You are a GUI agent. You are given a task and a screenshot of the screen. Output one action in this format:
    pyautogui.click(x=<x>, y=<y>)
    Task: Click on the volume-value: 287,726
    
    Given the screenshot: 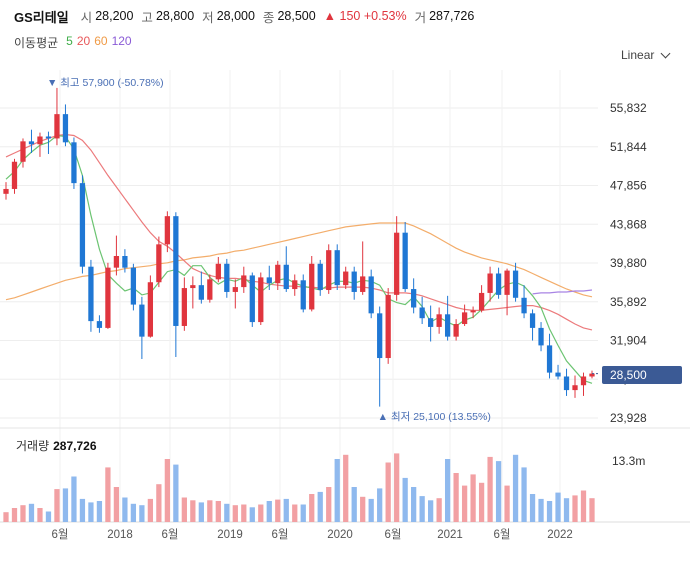 What is the action you would take?
    pyautogui.click(x=452, y=16)
    